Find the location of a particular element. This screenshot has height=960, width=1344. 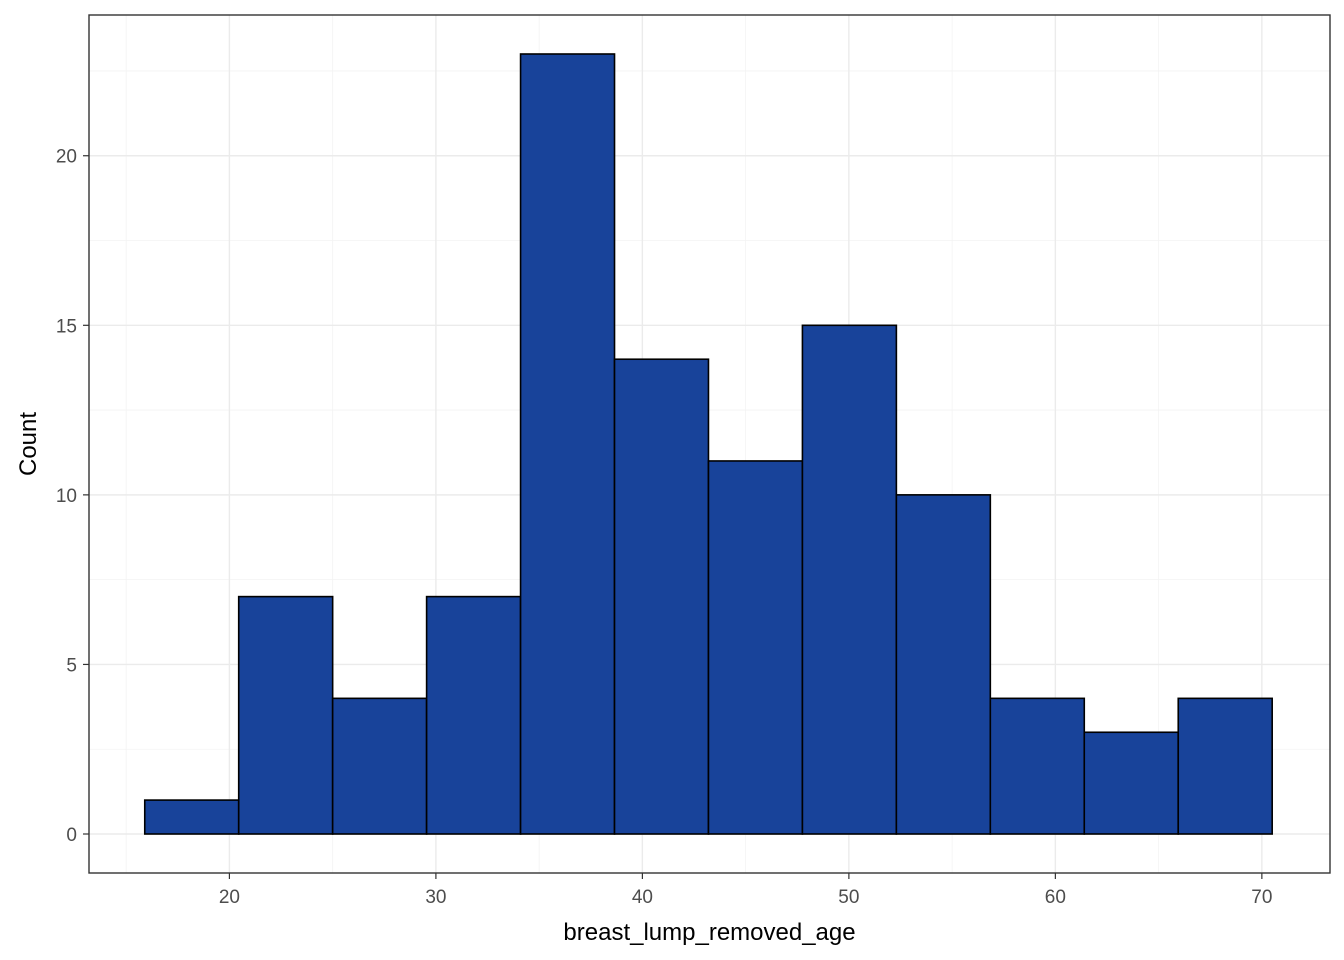

x-tick-label: 70 is located at coordinates (1261, 897).